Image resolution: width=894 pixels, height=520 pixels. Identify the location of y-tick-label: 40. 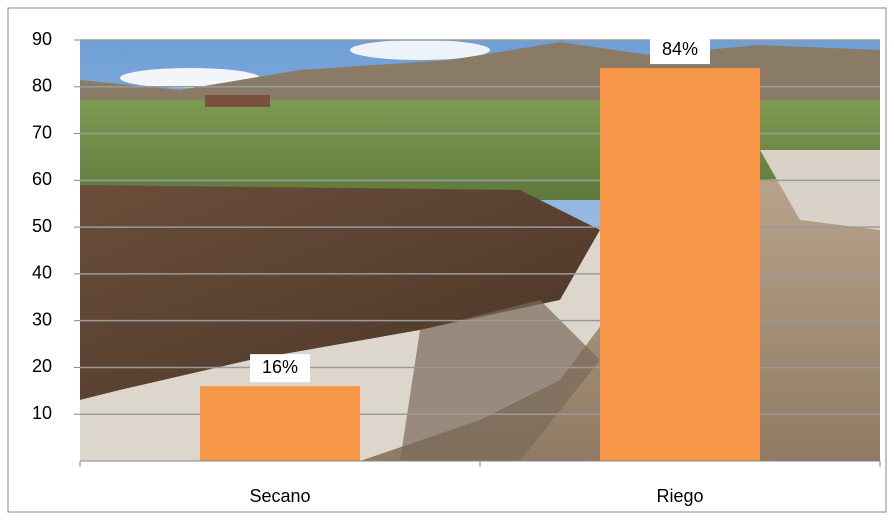
(42, 273).